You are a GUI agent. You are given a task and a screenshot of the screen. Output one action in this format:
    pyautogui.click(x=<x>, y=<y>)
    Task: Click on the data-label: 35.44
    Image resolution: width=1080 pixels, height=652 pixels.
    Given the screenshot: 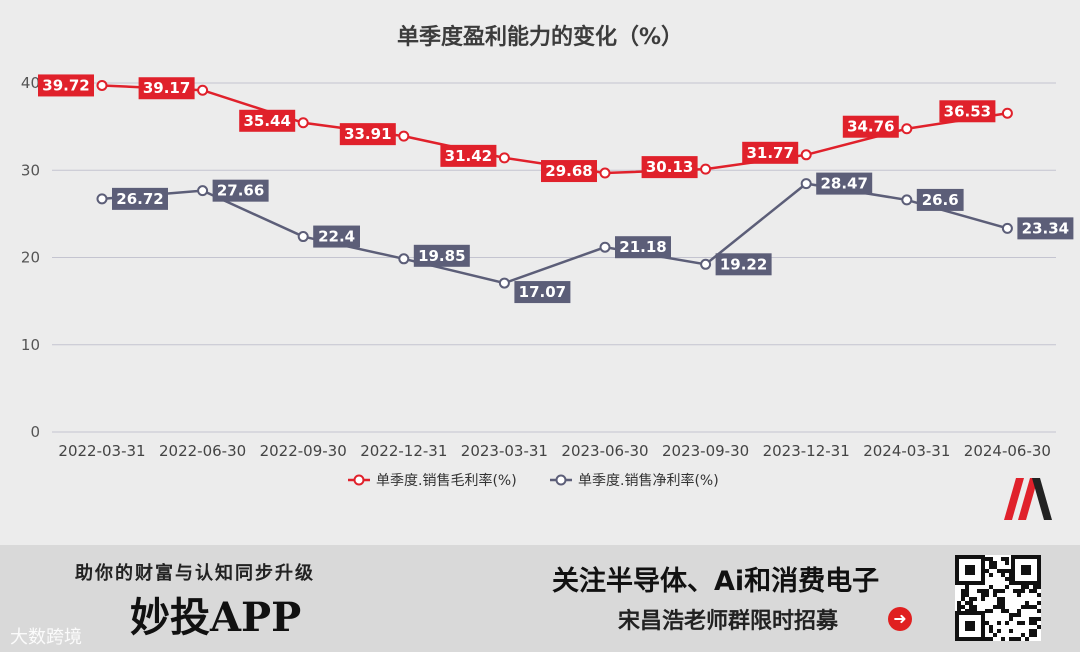 What is the action you would take?
    pyautogui.click(x=266, y=121)
    